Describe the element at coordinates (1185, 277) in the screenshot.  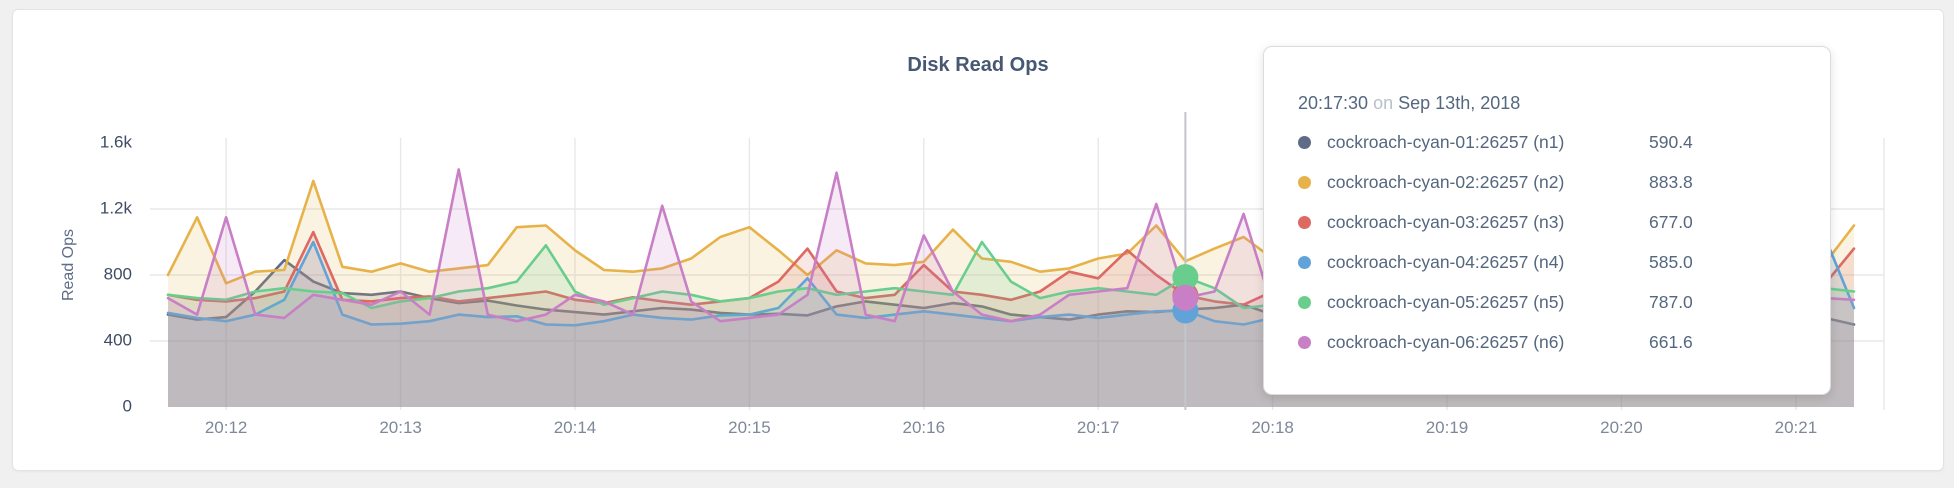
I see `hover-dot-n5` at that location.